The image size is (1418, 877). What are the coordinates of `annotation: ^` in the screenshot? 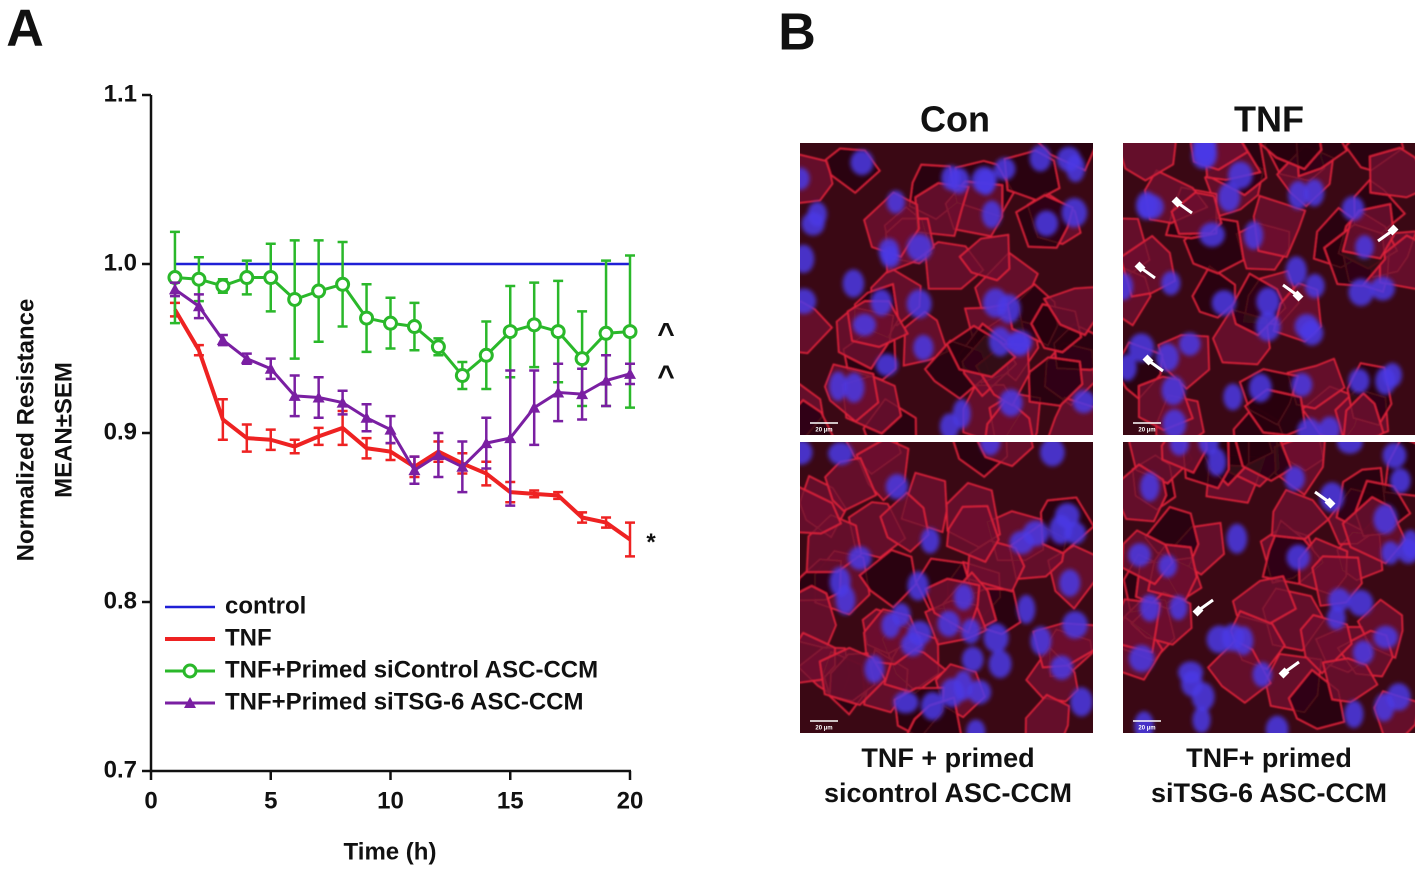 It's located at (666, 334).